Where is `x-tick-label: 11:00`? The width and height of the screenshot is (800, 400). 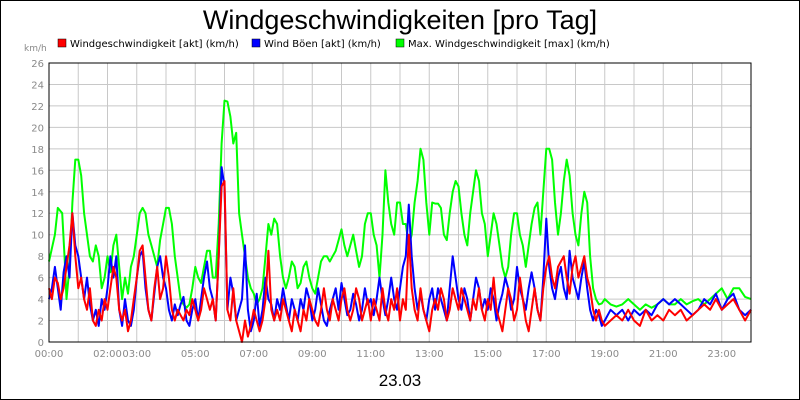
x-tick-label: 11:00 is located at coordinates (370, 354).